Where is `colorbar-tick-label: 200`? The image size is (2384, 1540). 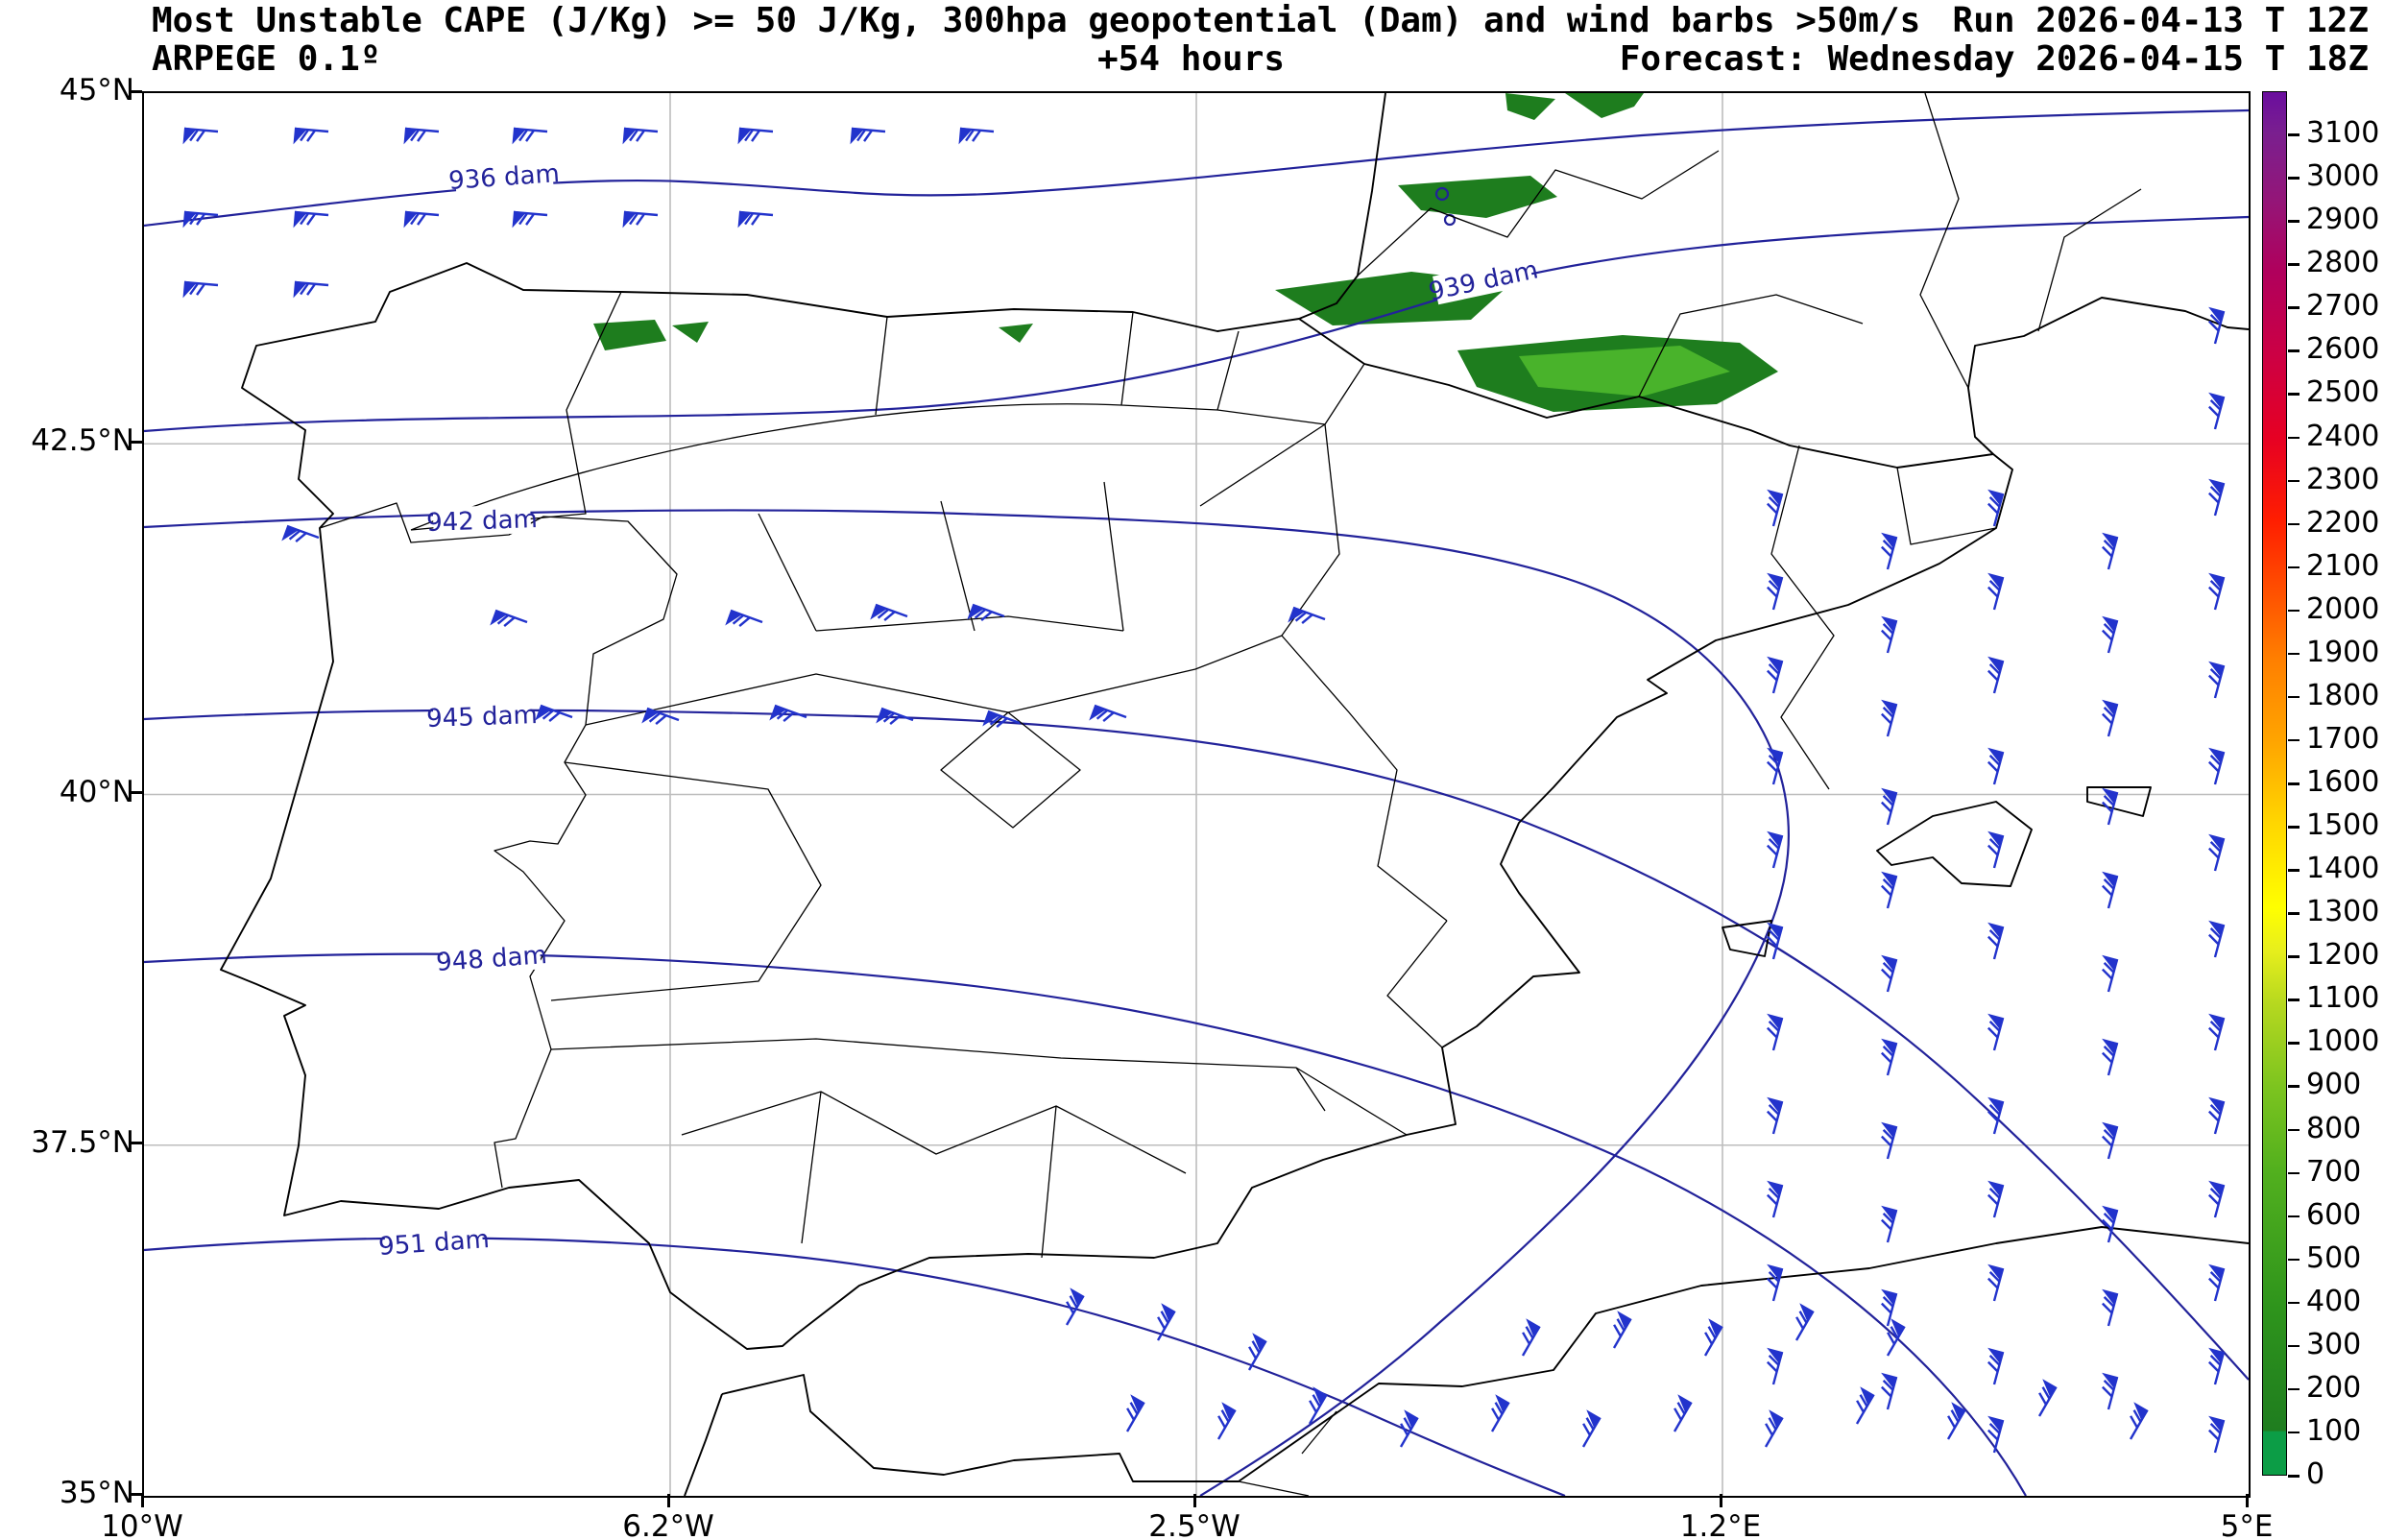 colorbar-tick-label: 200 is located at coordinates (2334, 1387).